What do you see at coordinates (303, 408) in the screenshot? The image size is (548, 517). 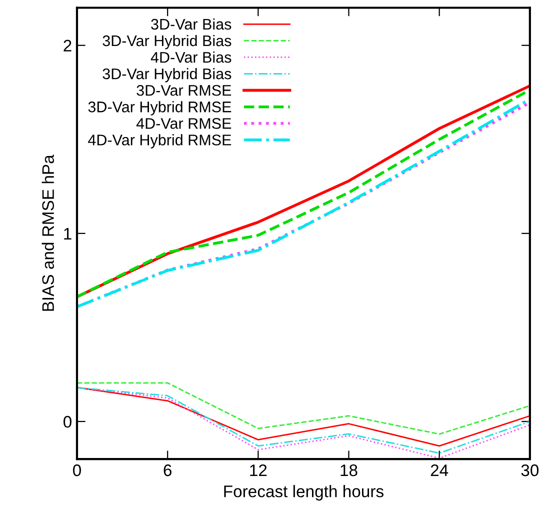 I see `line-series` at bounding box center [303, 408].